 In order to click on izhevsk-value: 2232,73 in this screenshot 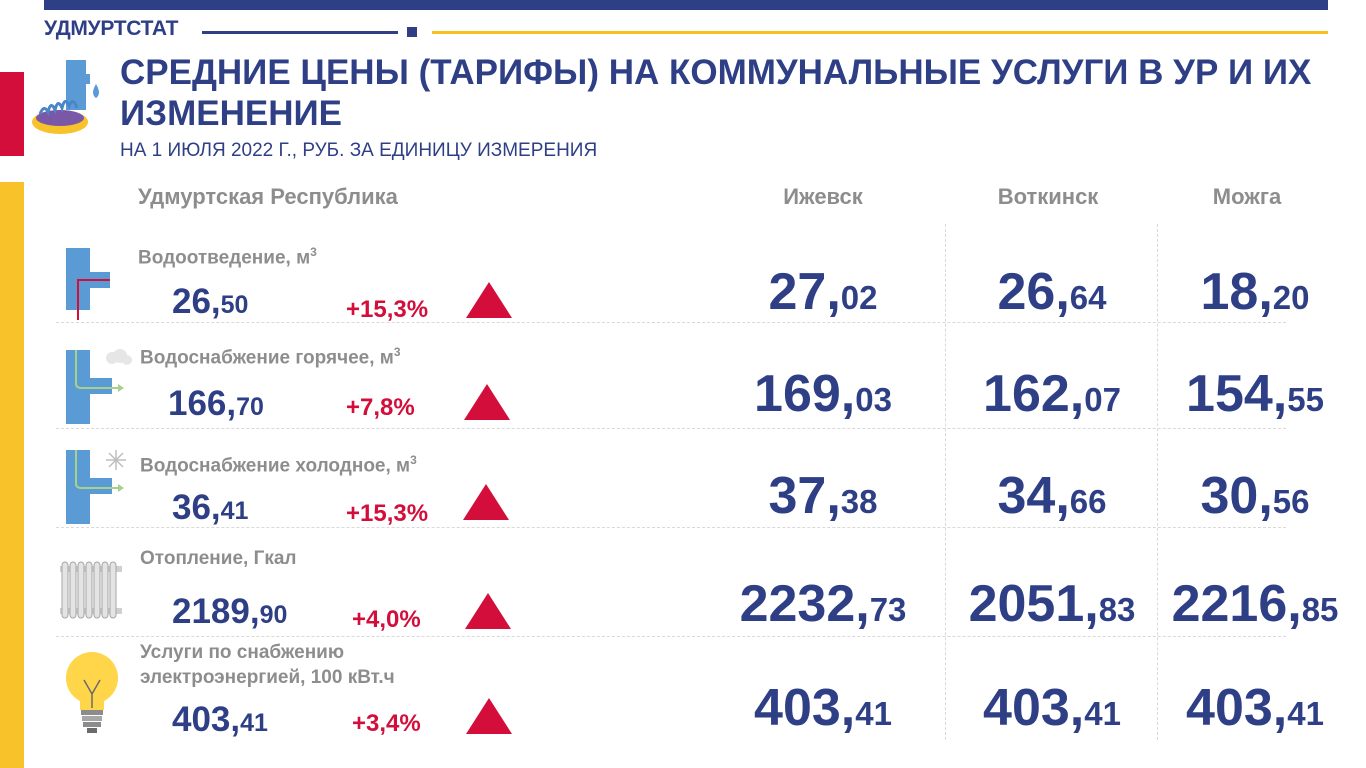, I will do `click(823, 604)`.